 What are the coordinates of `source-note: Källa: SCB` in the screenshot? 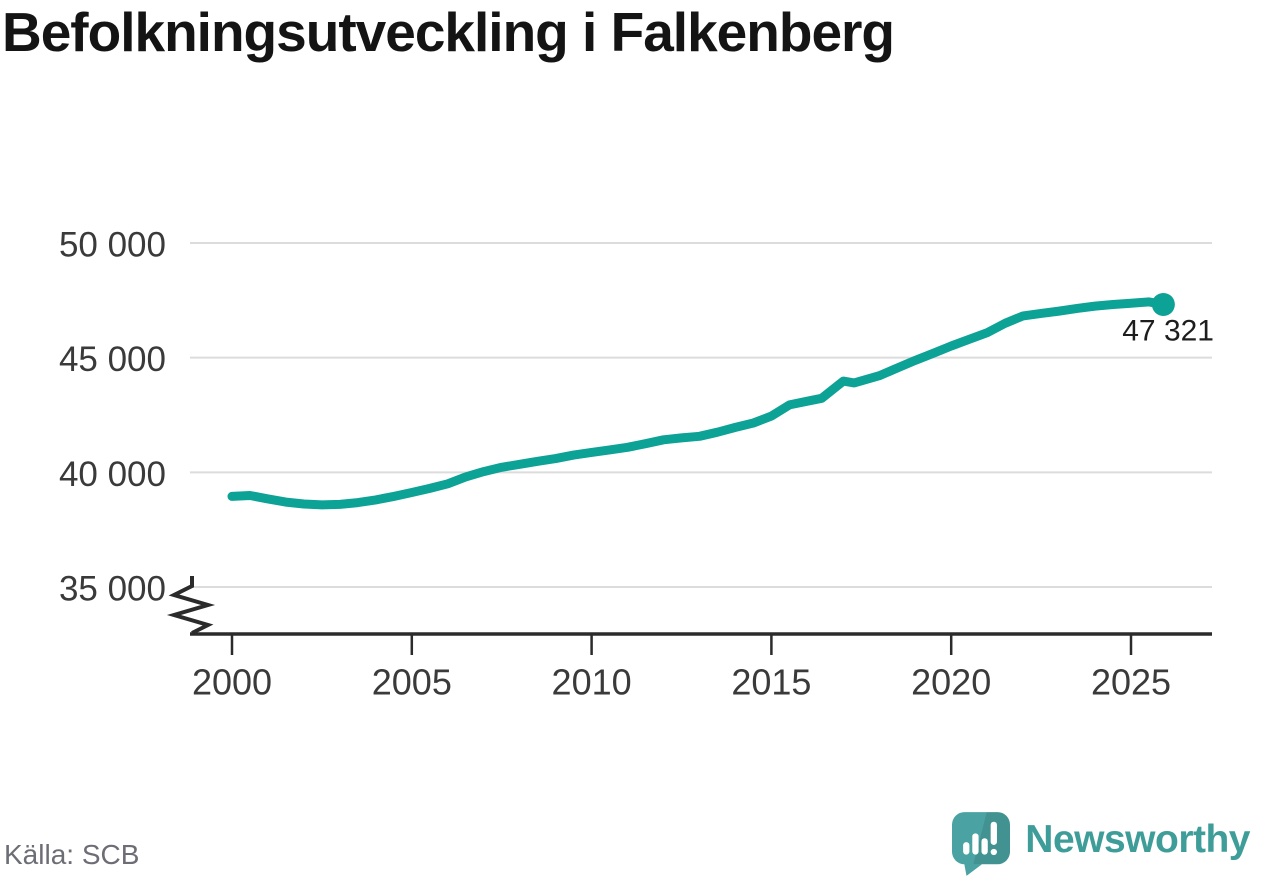 It's located at (72, 854).